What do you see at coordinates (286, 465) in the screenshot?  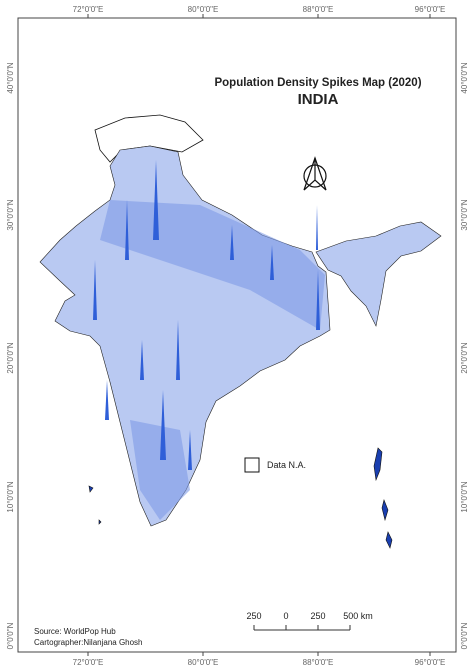 I see `legend-label: Data N.A.` at bounding box center [286, 465].